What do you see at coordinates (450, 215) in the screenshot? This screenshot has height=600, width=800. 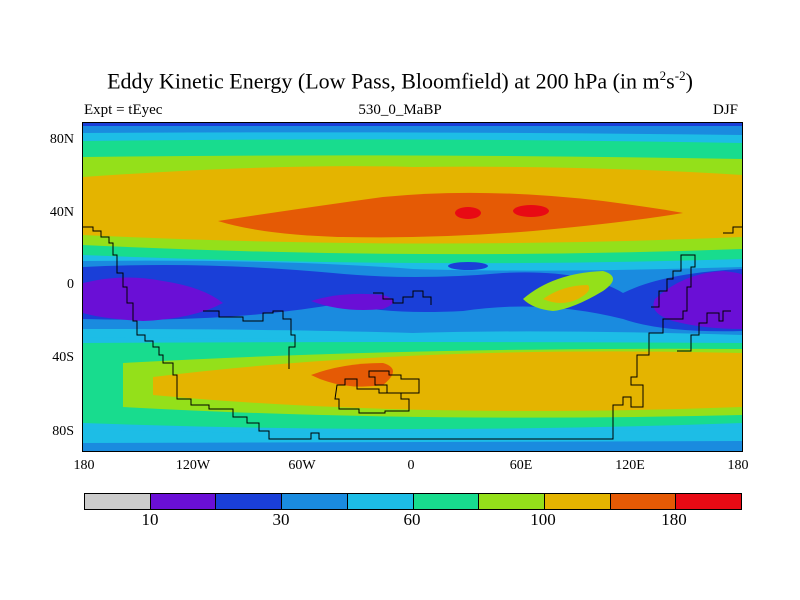 I see `band-jet-c8` at bounding box center [450, 215].